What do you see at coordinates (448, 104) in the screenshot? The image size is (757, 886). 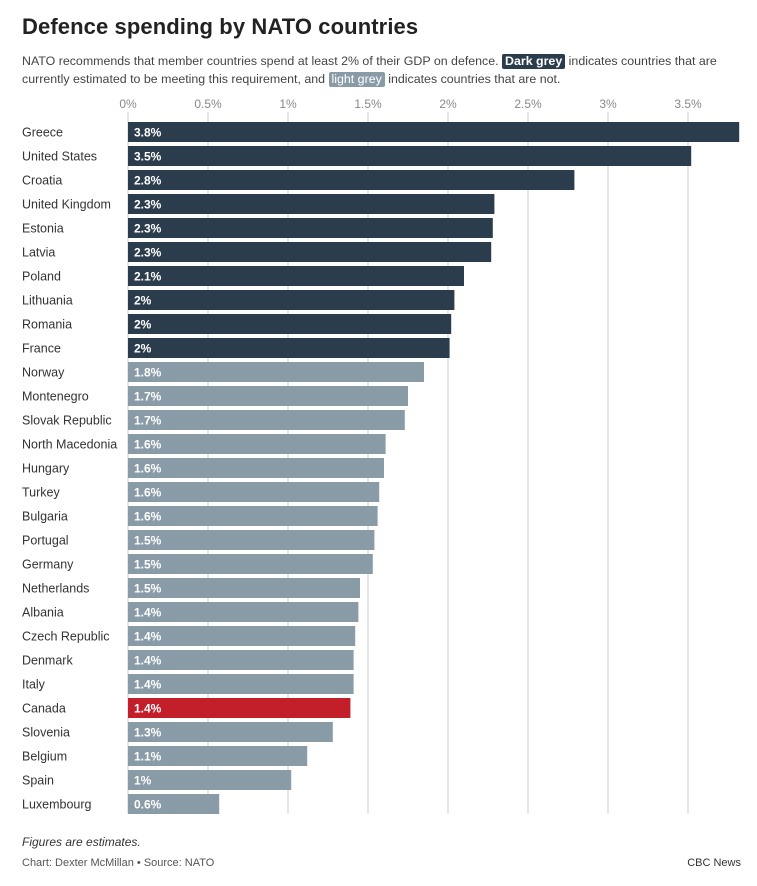 I see `x-tick-label: 2%` at bounding box center [448, 104].